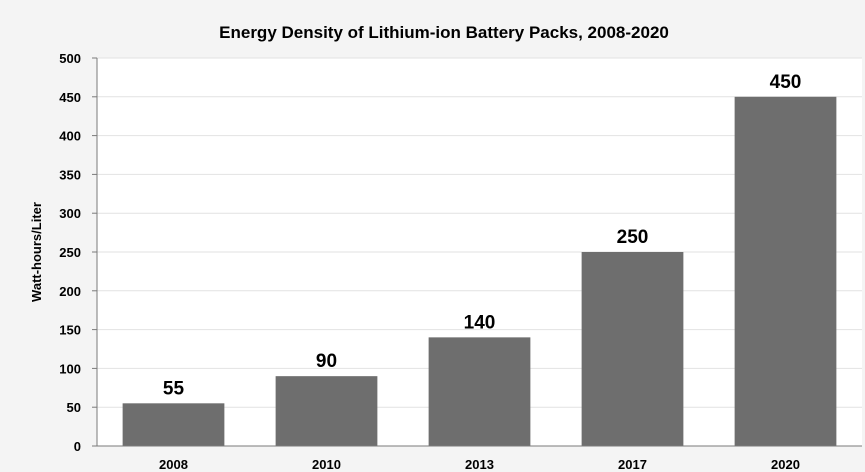 The image size is (865, 472). I want to click on y-tick-label: 450, so click(70, 97).